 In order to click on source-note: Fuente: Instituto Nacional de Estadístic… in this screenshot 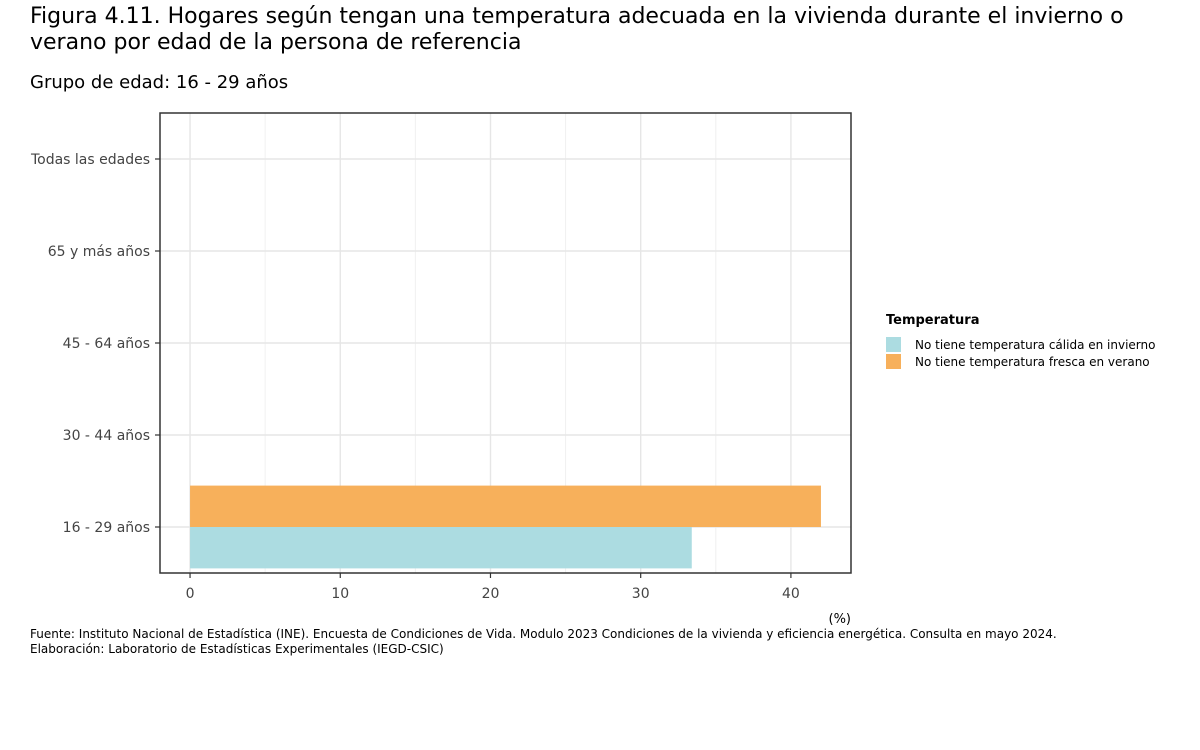, I will do `click(543, 634)`.